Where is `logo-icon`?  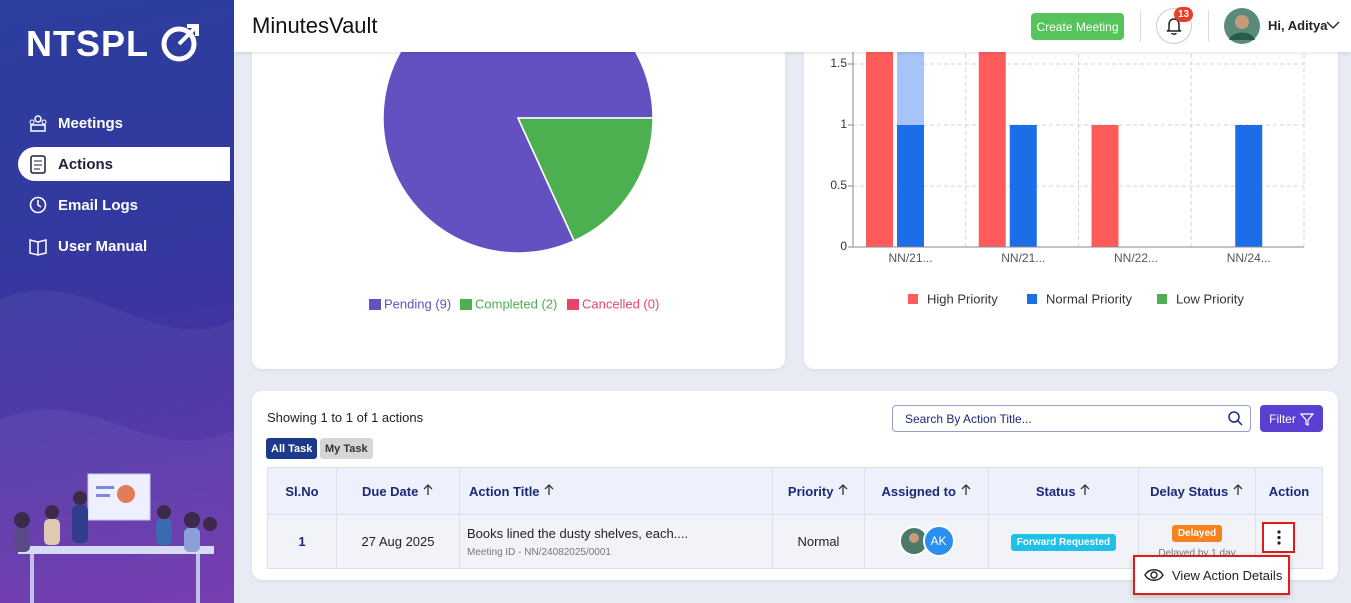 logo-icon is located at coordinates (180, 43).